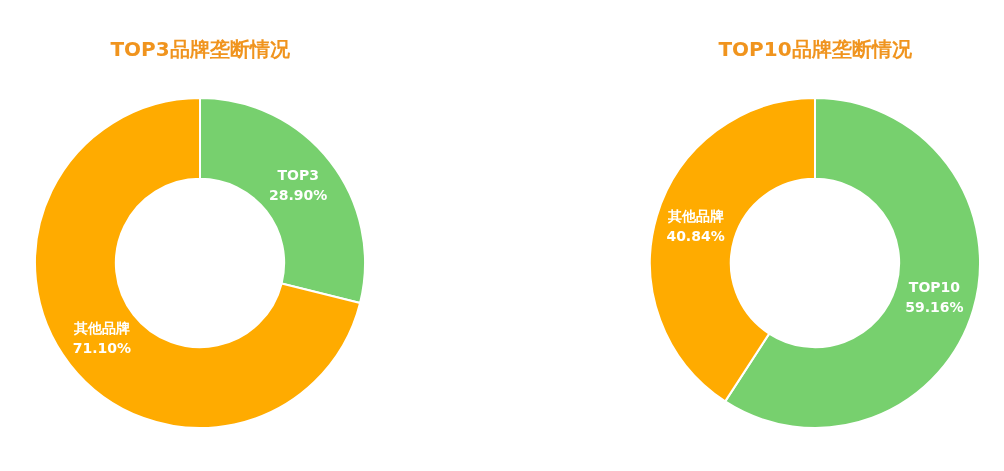 This screenshot has height=471, width=1004. What do you see at coordinates (815, 49) in the screenshot?
I see `chart-title: TOP10品牌垄断情况` at bounding box center [815, 49].